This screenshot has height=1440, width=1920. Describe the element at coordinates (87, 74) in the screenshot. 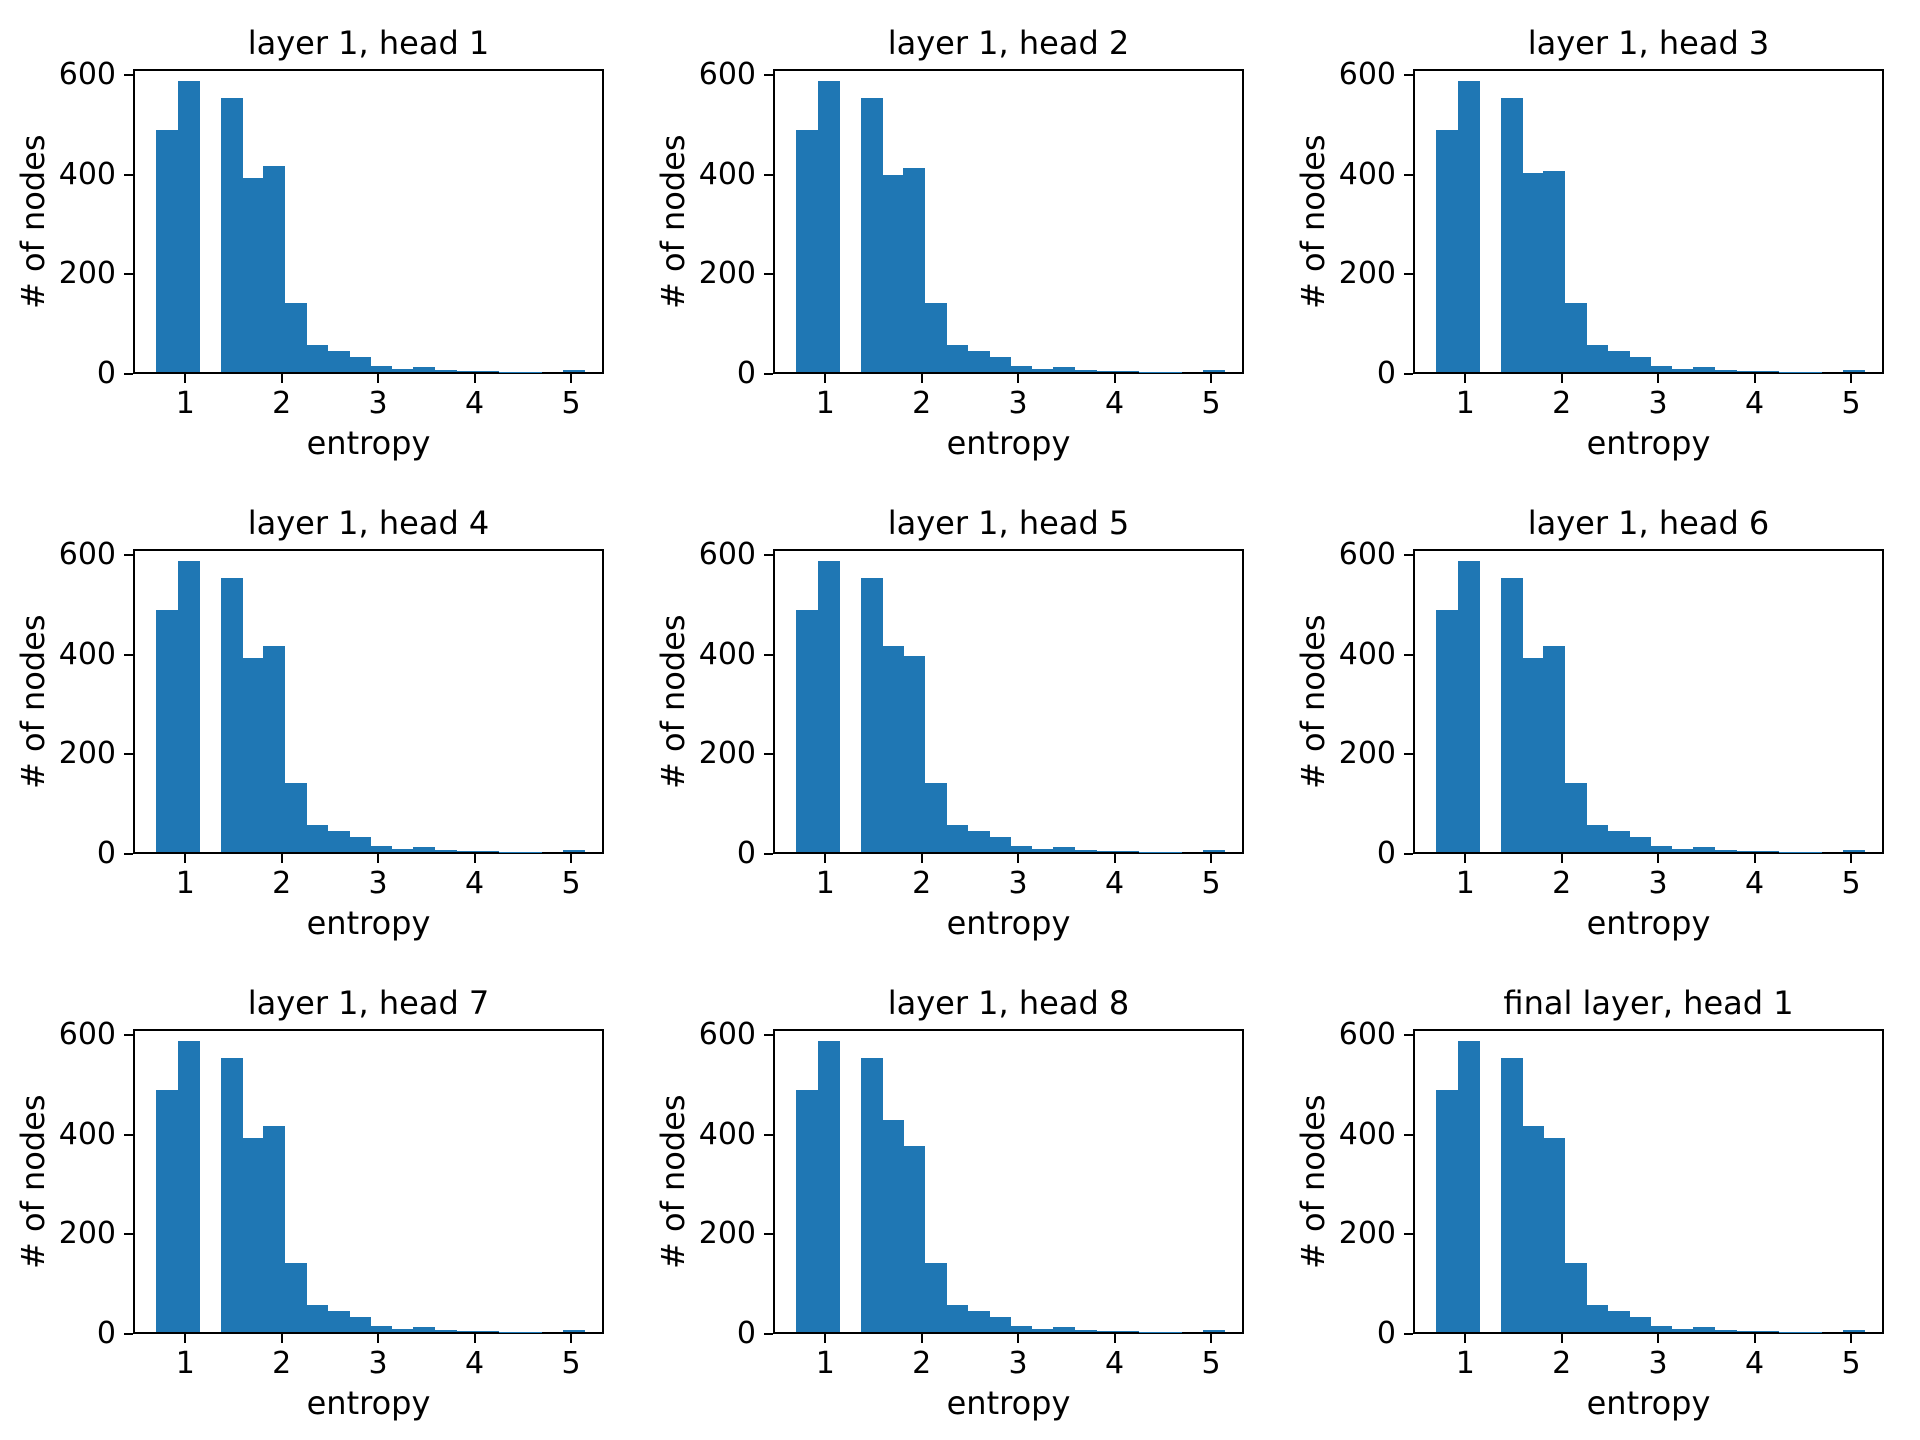

I see `y-tick-label: 600` at that location.